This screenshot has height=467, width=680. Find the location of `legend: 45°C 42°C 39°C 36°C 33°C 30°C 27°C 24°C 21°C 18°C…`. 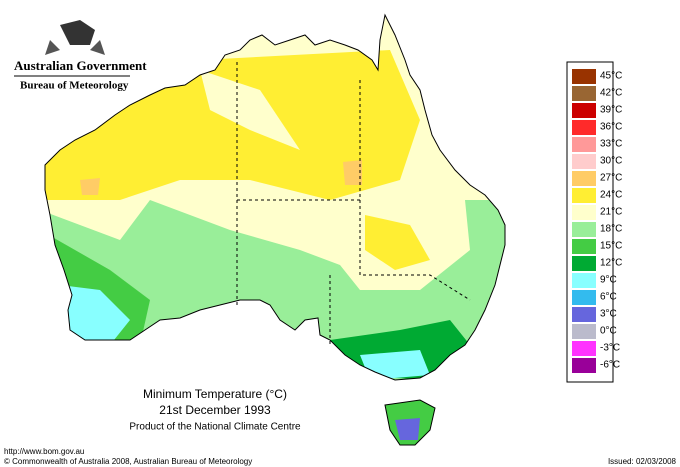

legend: 45°C 42°C 39°C 36°C 33°C 30°C 27°C 24°C 21°C 18°C… is located at coordinates (597, 221).